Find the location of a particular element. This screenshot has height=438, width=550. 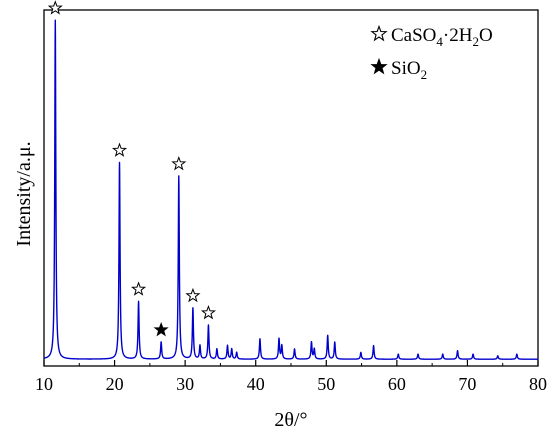

legend-label-1: SiO2 is located at coordinates (409, 70).